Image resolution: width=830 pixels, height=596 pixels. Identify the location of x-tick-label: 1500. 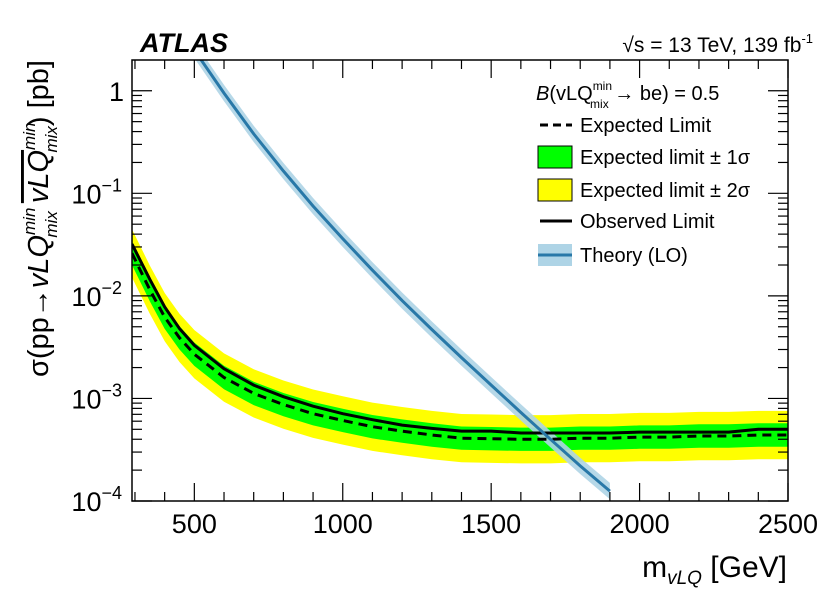
(491, 524).